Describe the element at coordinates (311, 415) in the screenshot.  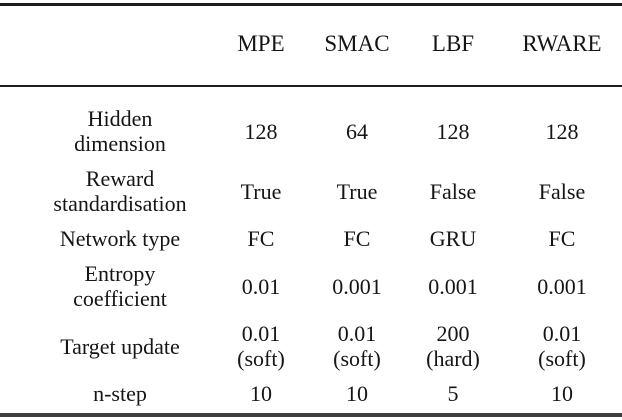
I see `bottom-rule` at that location.